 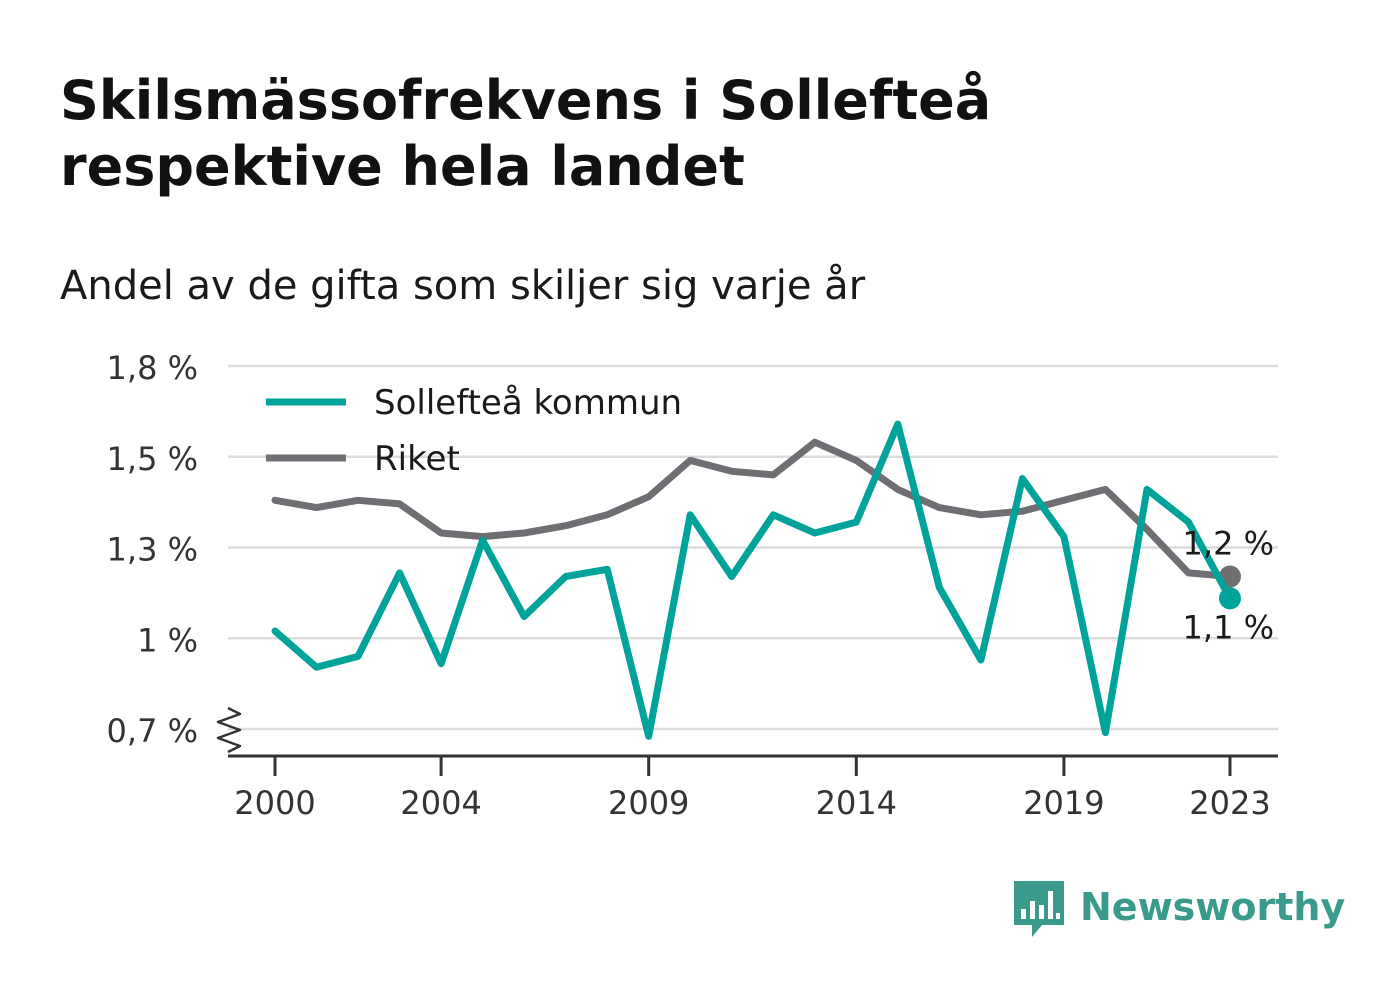 I want to click on y-axis-tick-labels: 0,7 % 1 % 1,3 % 1,5 % 1,8 %, so click(x=152, y=549).